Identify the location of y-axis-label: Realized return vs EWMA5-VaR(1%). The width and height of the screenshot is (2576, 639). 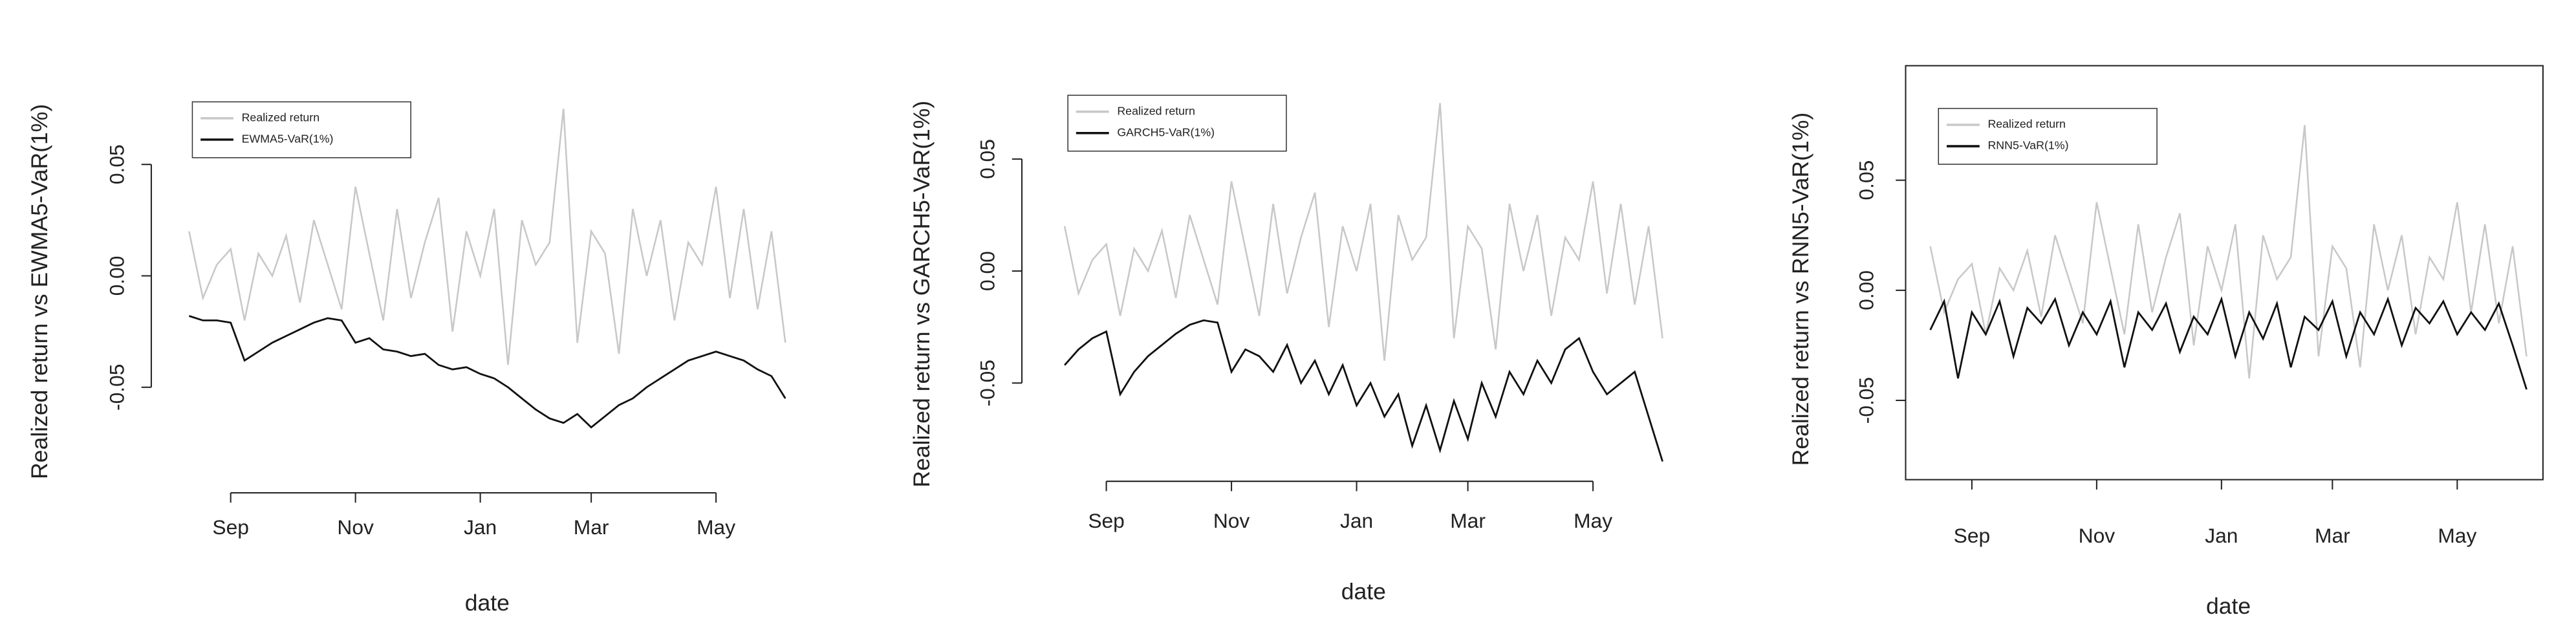
(39, 291).